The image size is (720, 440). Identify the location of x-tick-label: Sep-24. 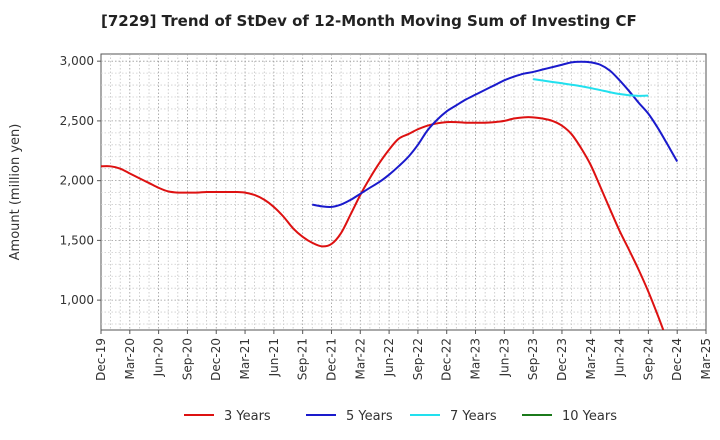
(648, 359).